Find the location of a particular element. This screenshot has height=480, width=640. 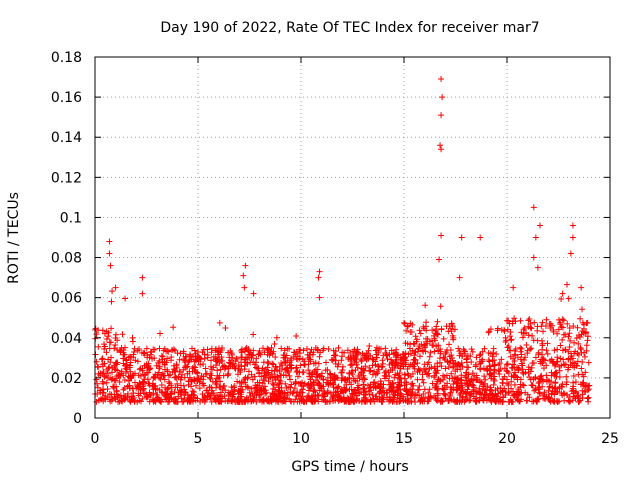

x-tick-label: 10 is located at coordinates (301, 439).